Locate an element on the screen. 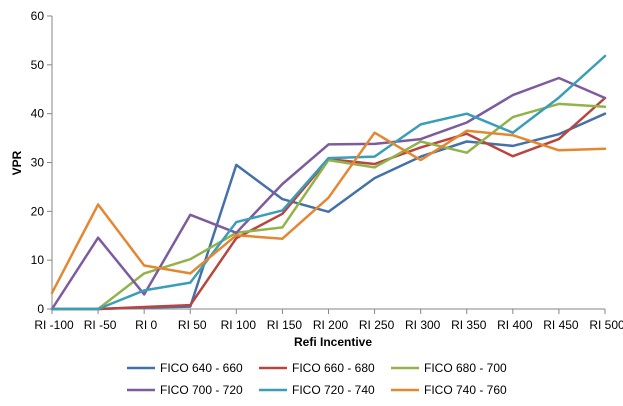 This screenshot has width=623, height=406. y-tick-label: 10 is located at coordinates (38, 260).